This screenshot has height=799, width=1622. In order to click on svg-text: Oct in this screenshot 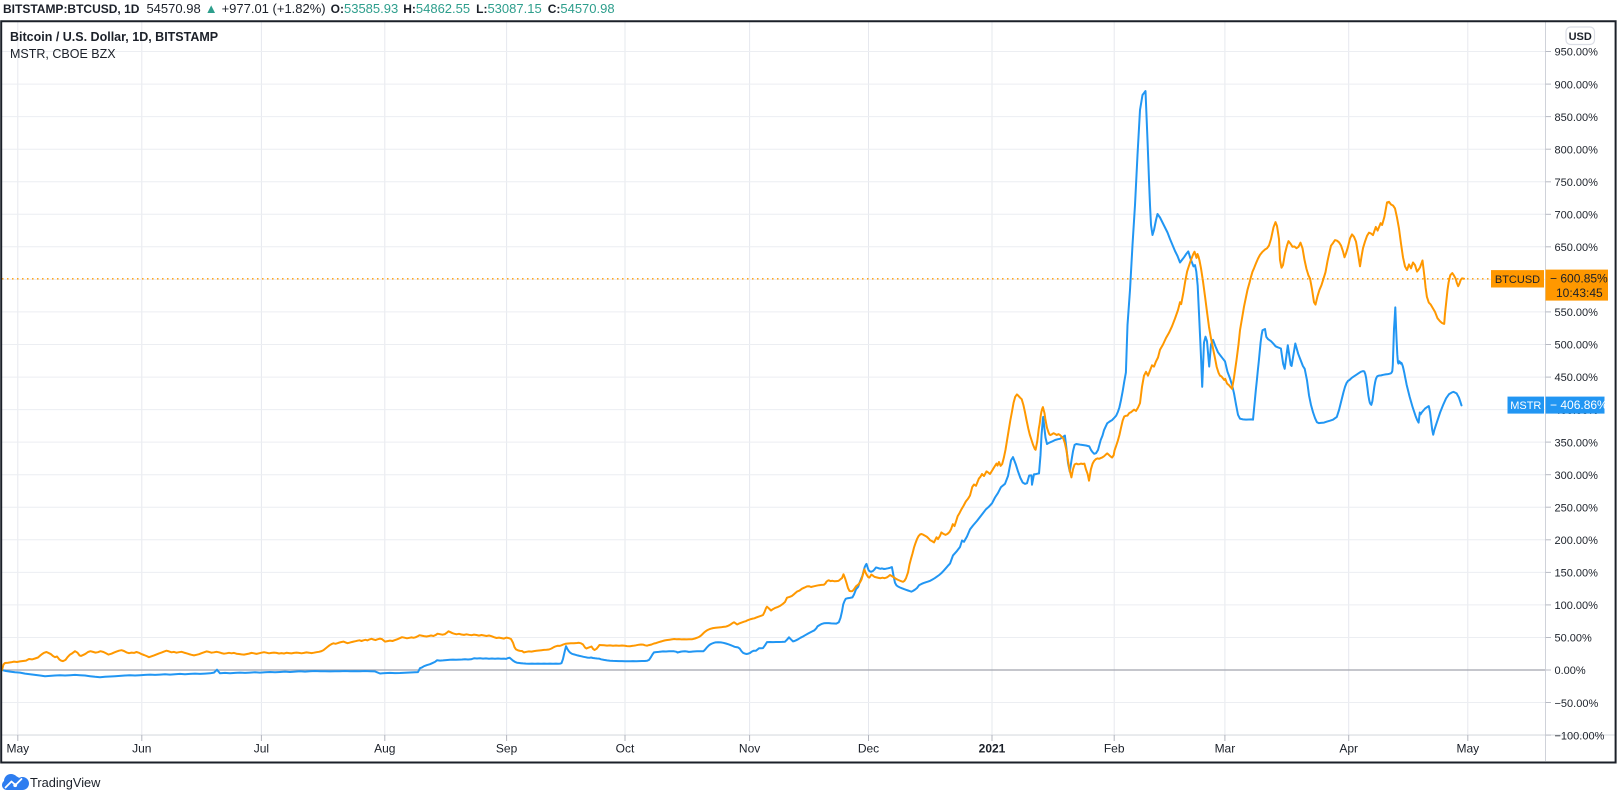, I will do `click(625, 749)`.